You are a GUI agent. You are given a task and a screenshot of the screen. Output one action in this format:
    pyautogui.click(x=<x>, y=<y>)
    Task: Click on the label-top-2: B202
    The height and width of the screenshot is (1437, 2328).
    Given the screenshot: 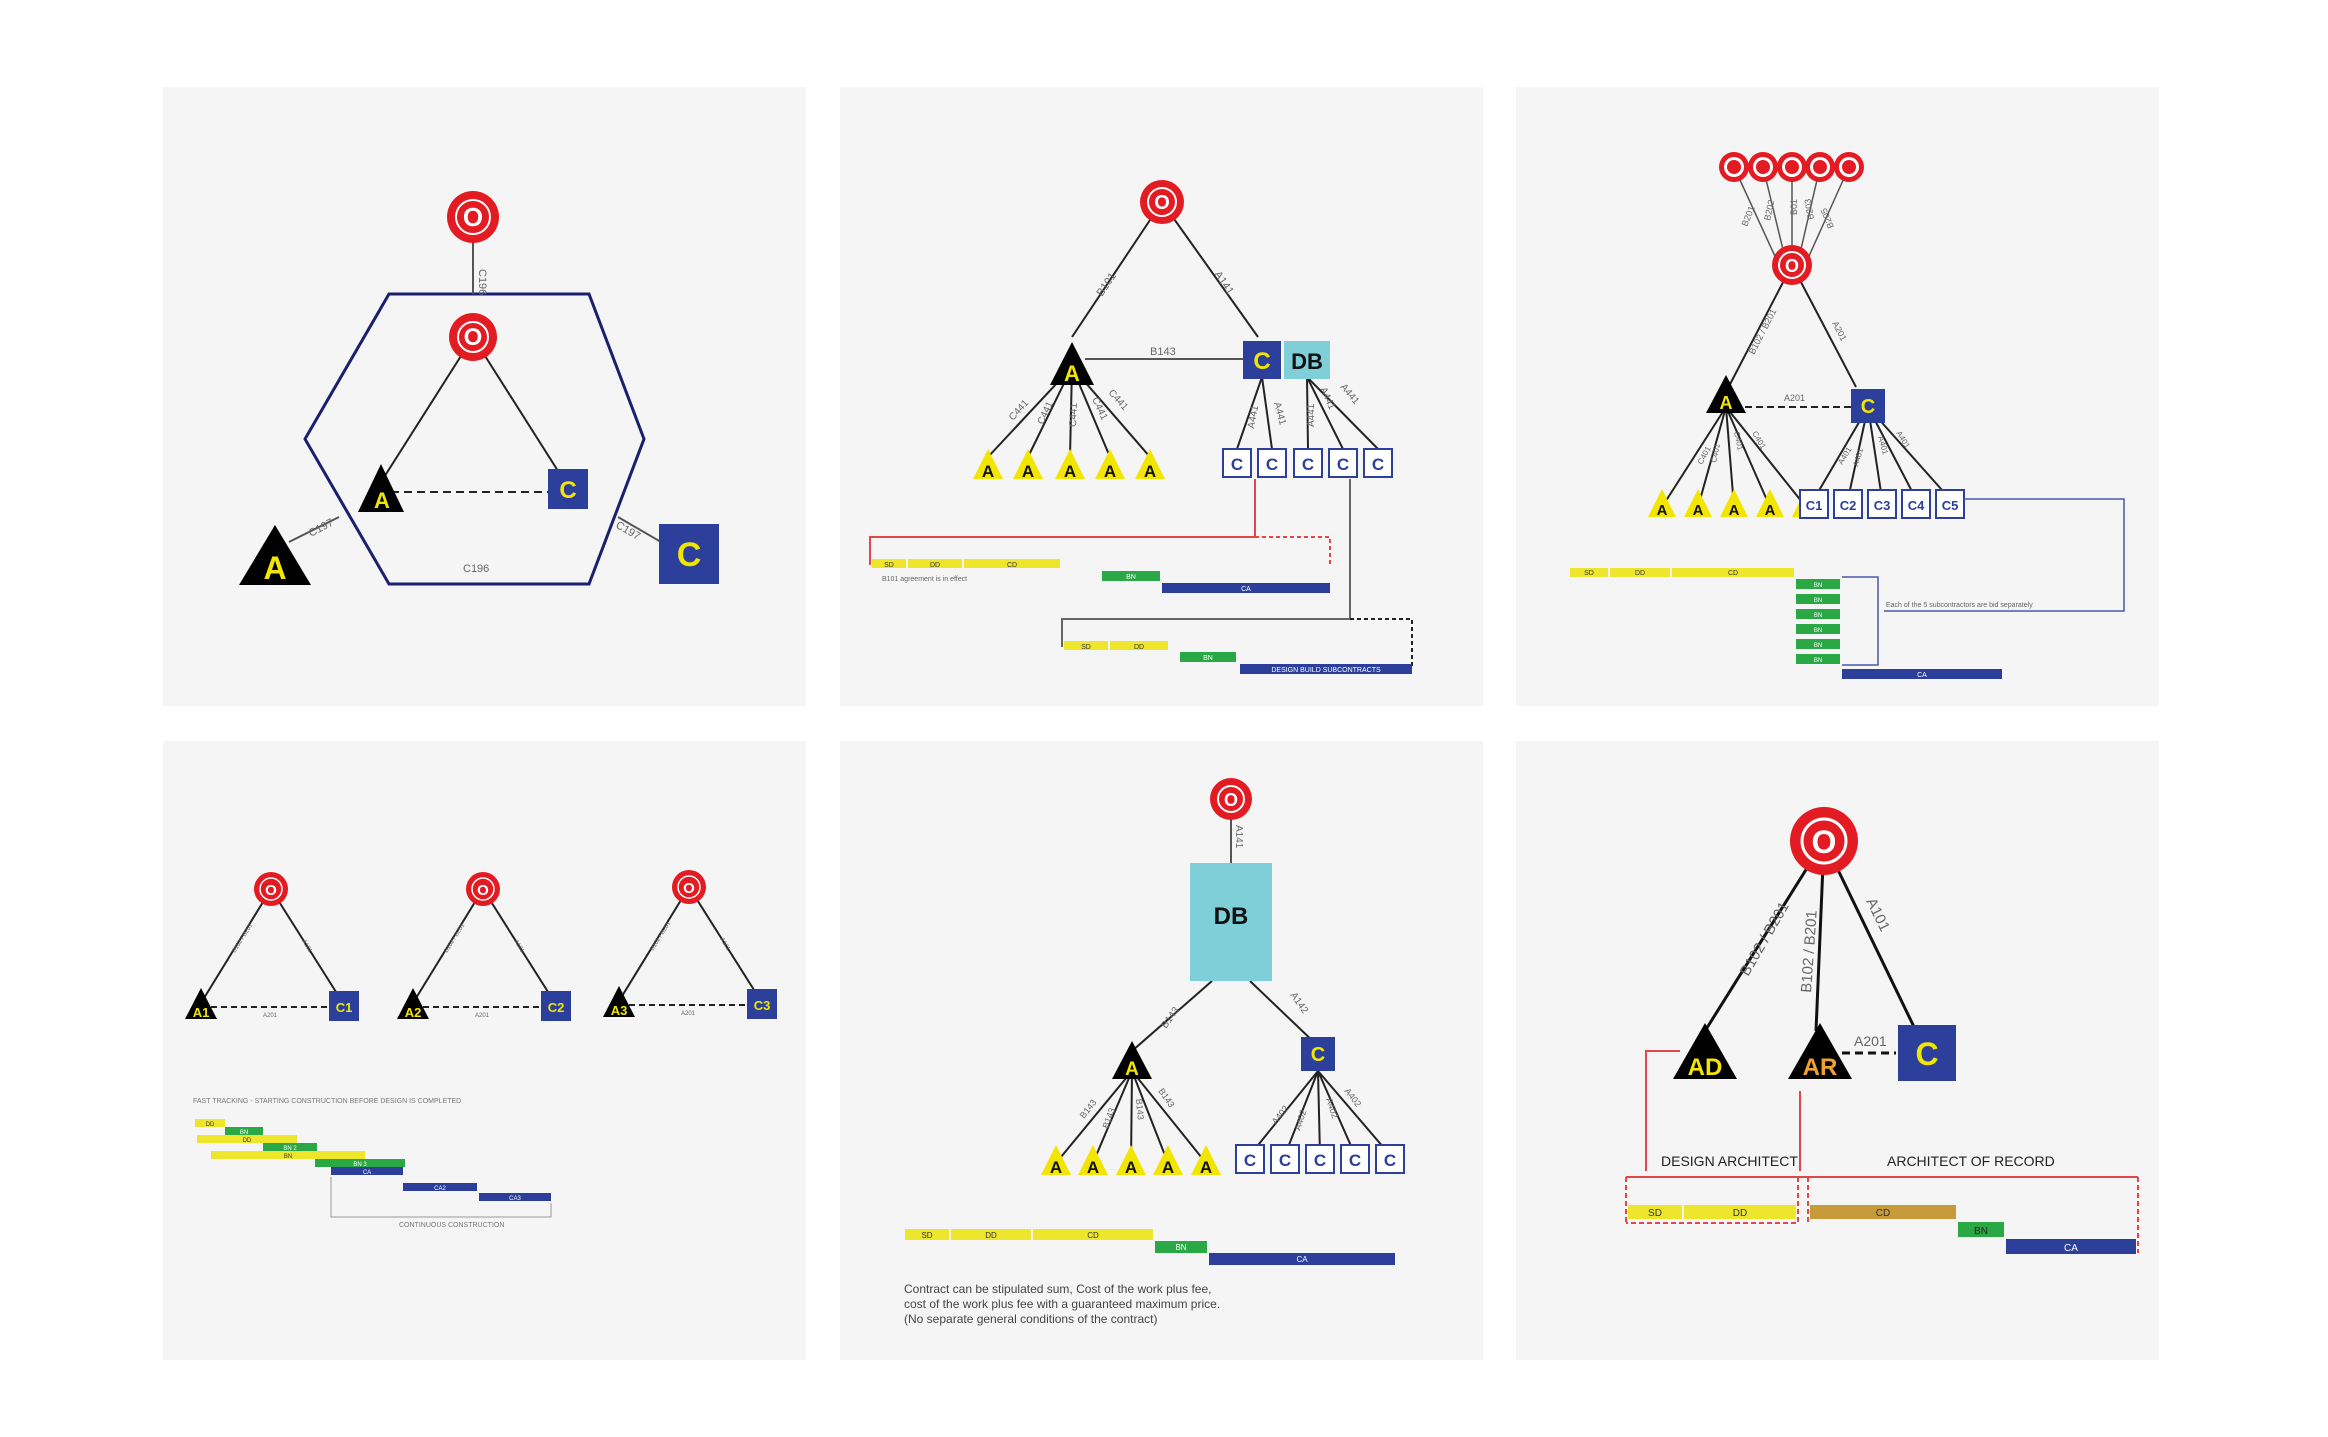 What is the action you would take?
    pyautogui.click(x=1769, y=210)
    